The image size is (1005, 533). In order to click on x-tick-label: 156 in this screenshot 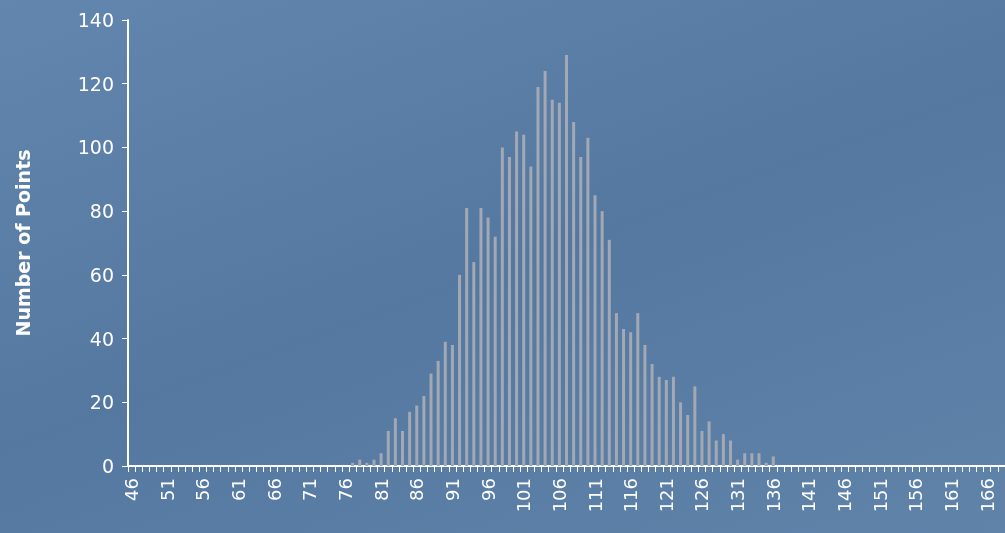, I will do `click(916, 495)`.